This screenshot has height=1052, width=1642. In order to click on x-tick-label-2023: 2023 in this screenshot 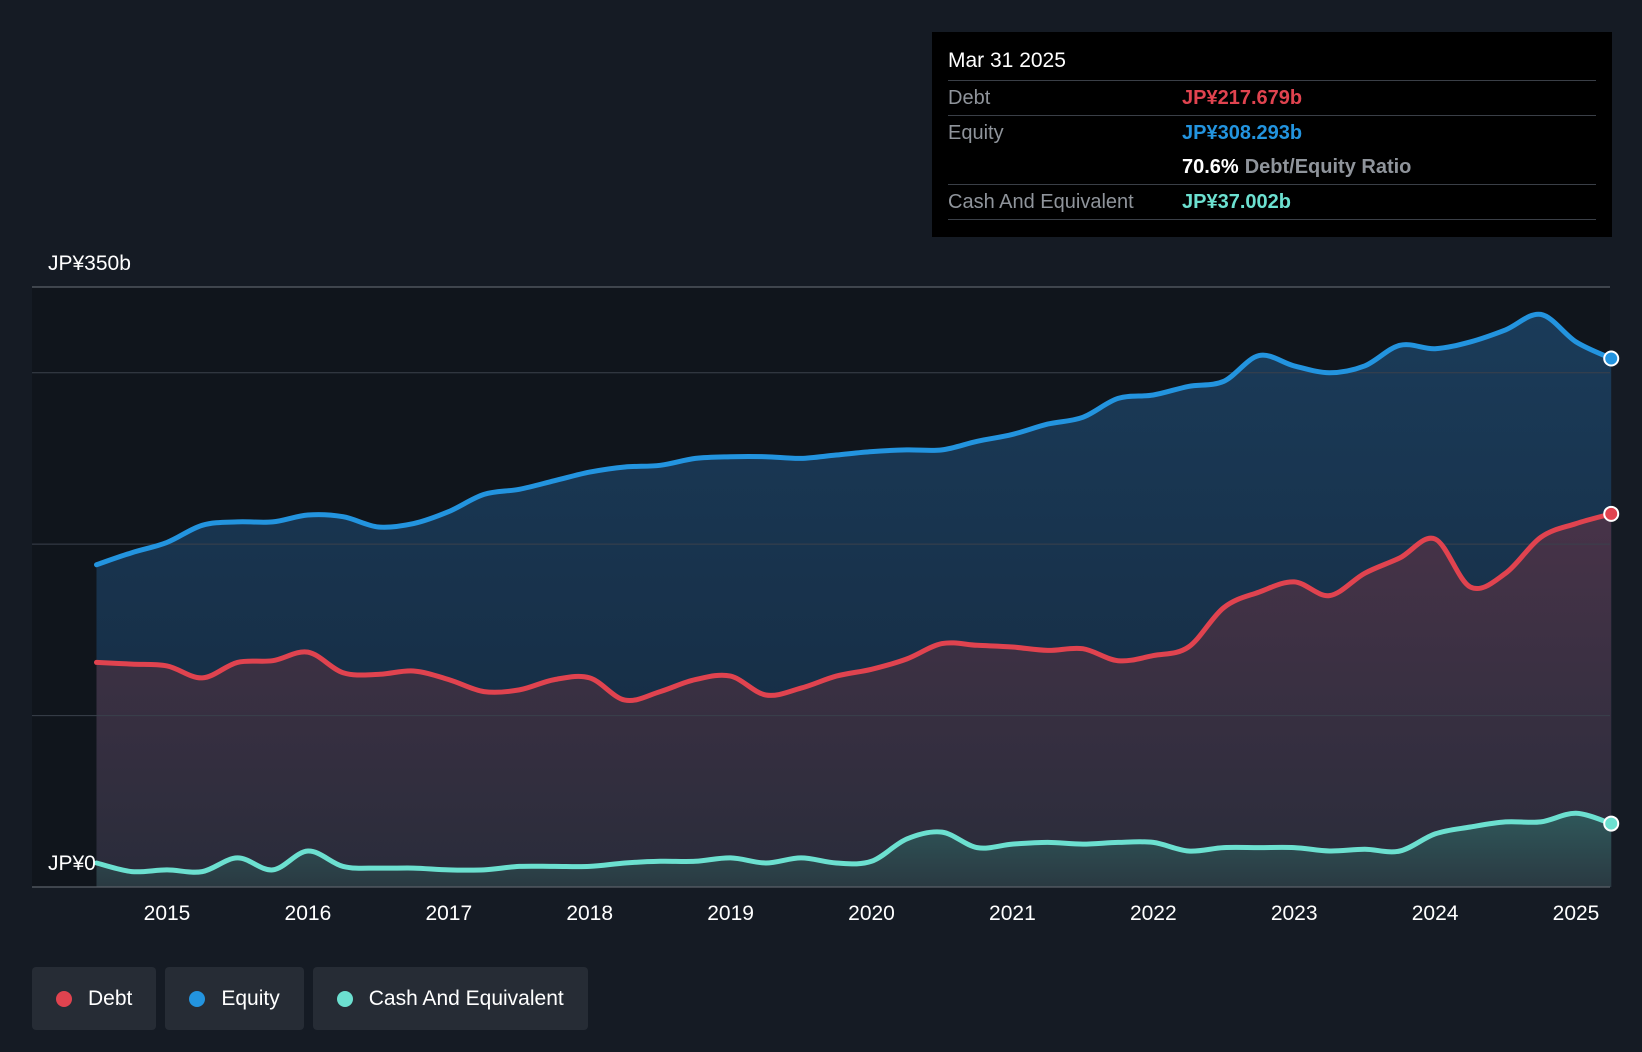, I will do `click(1294, 913)`.